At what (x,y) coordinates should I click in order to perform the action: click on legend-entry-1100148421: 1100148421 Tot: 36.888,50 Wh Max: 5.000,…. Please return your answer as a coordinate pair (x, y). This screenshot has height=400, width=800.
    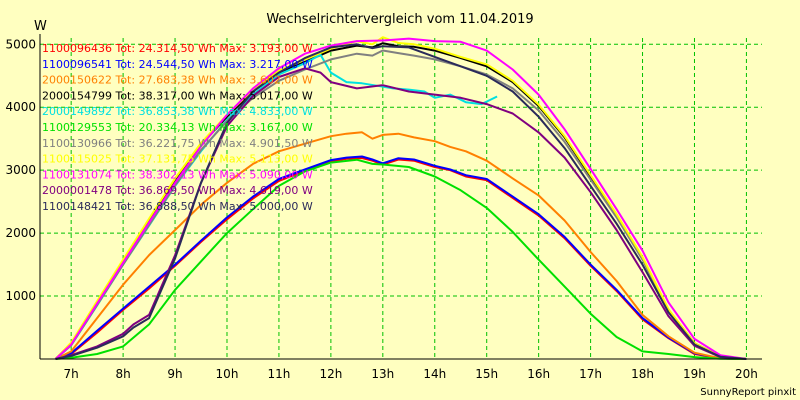
    Looking at the image, I should click on (177, 206).